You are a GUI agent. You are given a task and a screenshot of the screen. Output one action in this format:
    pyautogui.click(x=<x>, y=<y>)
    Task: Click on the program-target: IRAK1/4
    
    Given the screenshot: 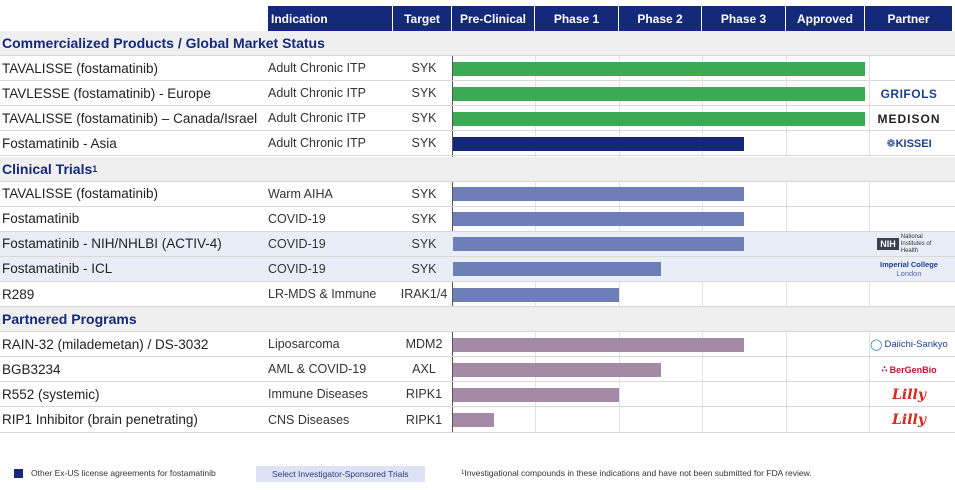 What is the action you would take?
    pyautogui.click(x=424, y=294)
    